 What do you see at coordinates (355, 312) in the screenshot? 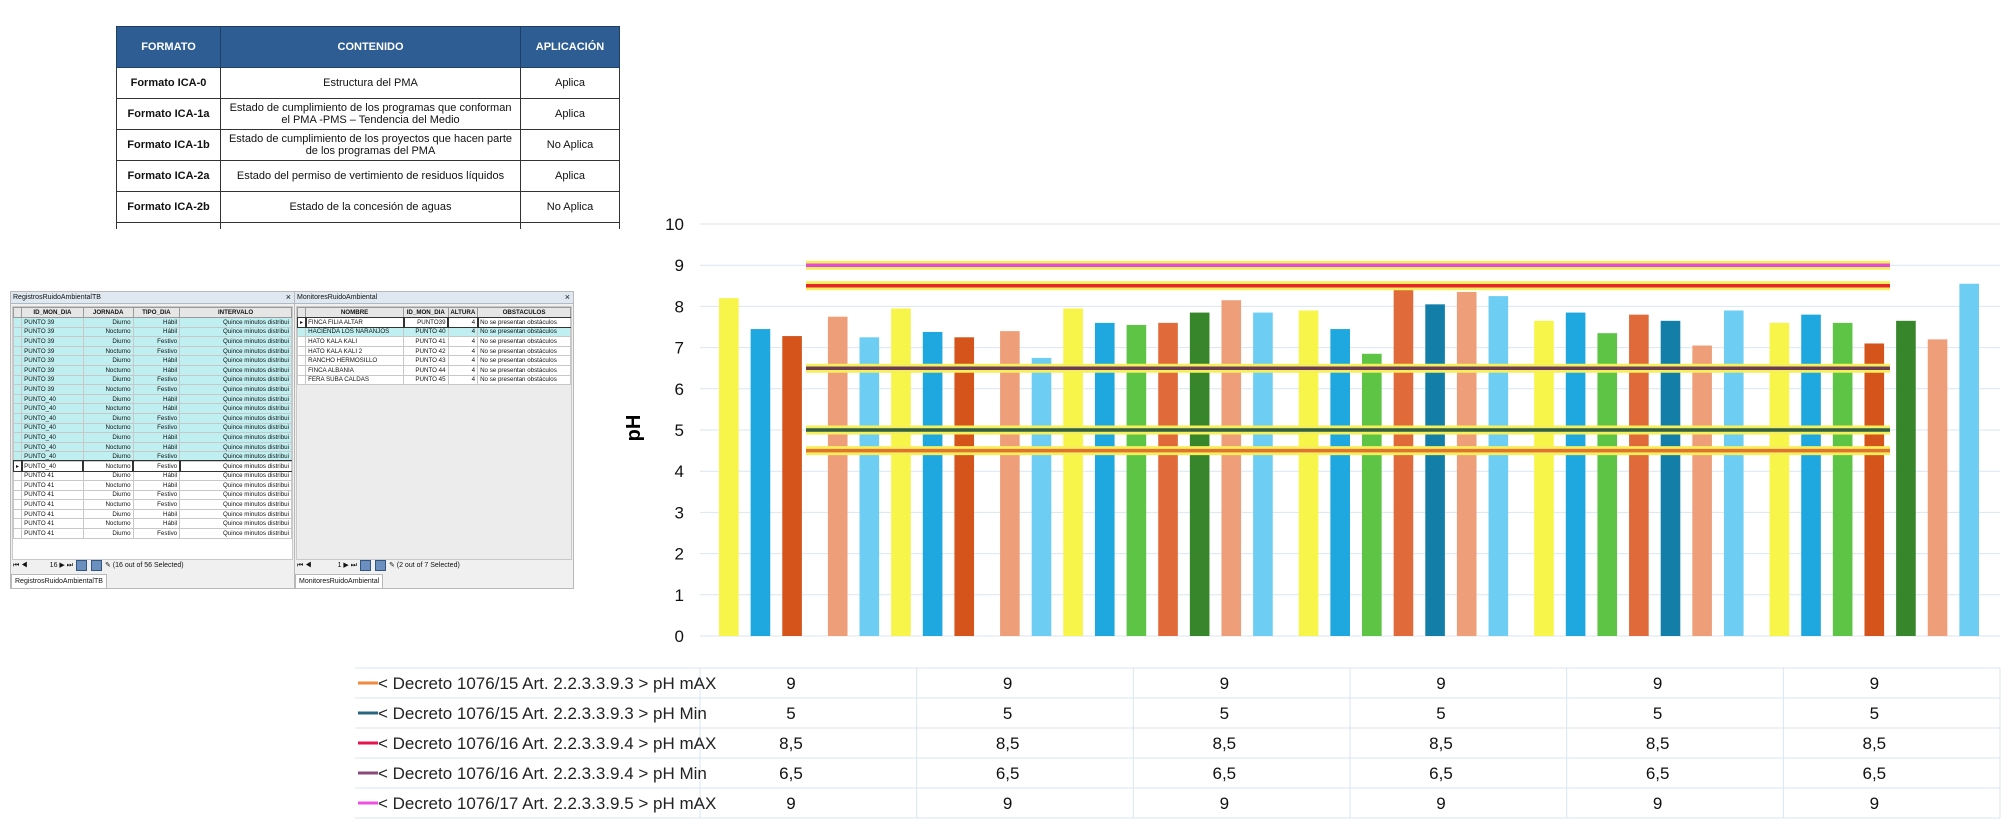
I see `col-nombre: NOMBRE` at bounding box center [355, 312].